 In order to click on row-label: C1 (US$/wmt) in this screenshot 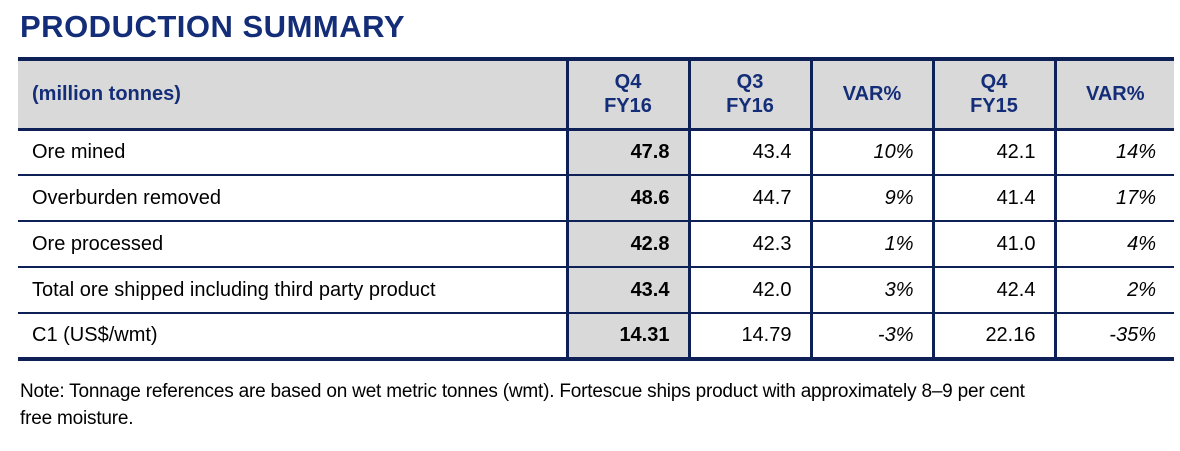, I will do `click(95, 335)`.